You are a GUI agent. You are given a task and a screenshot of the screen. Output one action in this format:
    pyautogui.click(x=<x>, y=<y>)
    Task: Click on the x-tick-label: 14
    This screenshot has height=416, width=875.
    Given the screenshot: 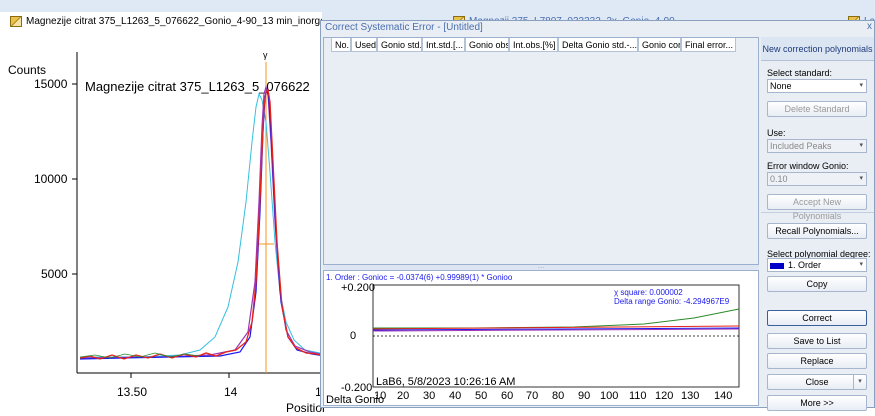 What is the action you would take?
    pyautogui.click(x=231, y=392)
    